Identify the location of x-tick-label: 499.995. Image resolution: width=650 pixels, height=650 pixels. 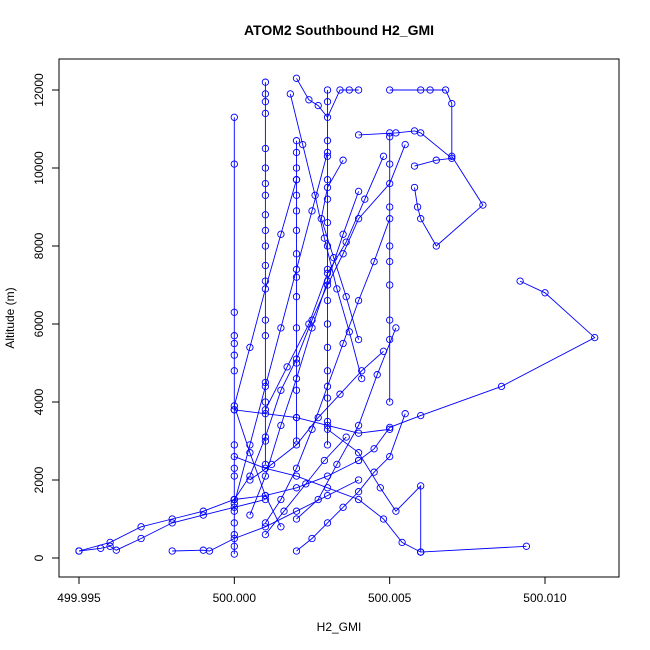
(79, 598).